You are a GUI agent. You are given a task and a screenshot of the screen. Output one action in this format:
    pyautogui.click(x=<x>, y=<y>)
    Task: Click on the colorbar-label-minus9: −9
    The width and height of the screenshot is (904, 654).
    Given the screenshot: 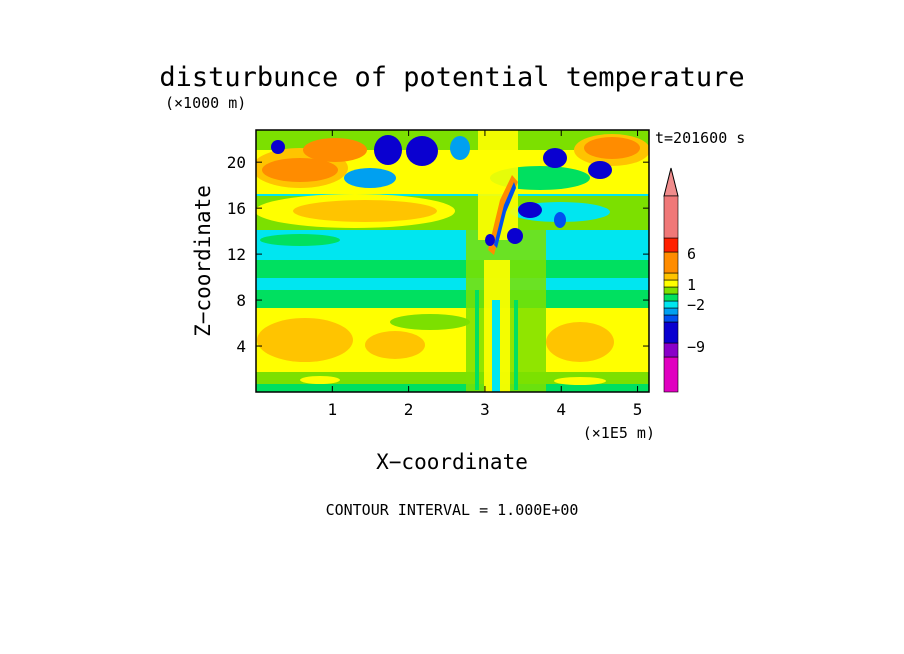 What is the action you would take?
    pyautogui.click(x=696, y=347)
    